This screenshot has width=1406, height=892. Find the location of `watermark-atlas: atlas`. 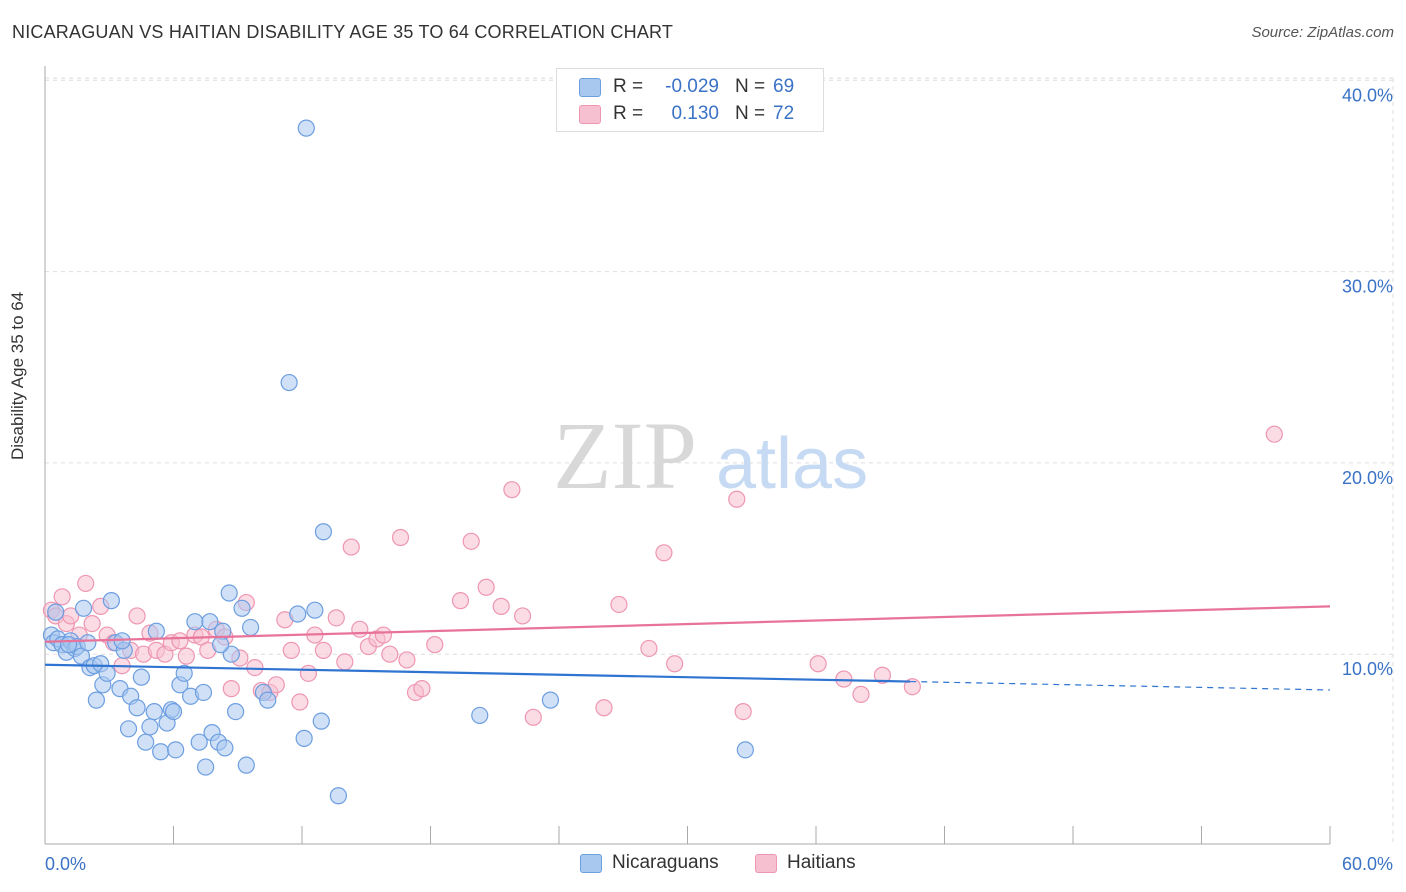

watermark-atlas: atlas is located at coordinates (792, 464).